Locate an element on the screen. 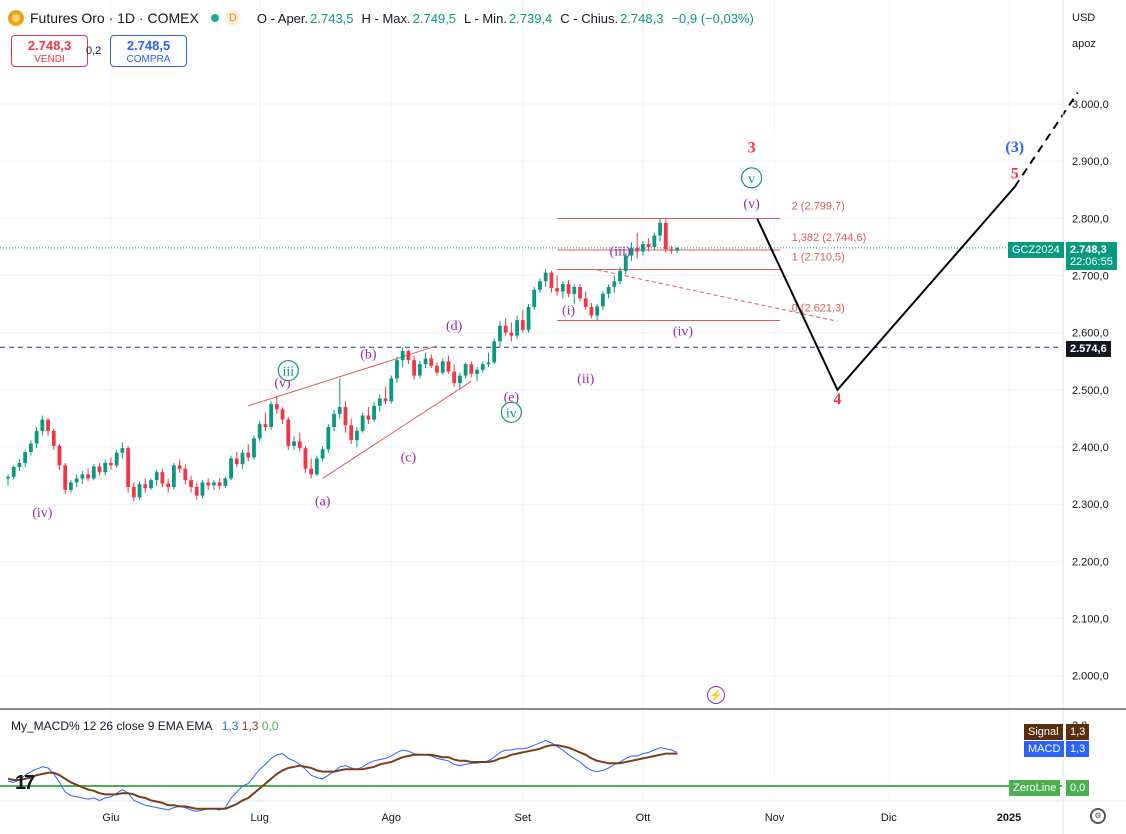  price-tick-label: 2.000,0 is located at coordinates (1090, 677).